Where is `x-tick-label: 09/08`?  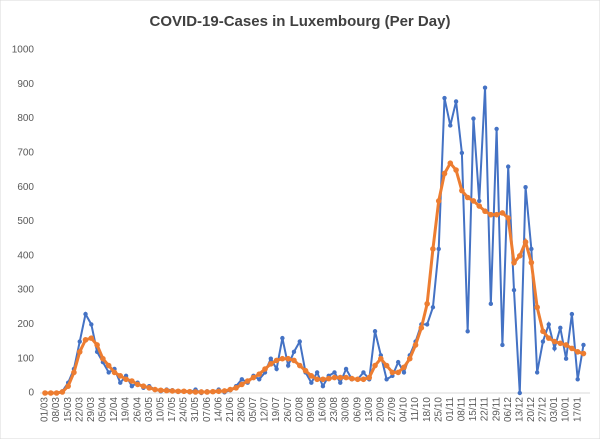
x-tick-label: 09/08 is located at coordinates (311, 409).